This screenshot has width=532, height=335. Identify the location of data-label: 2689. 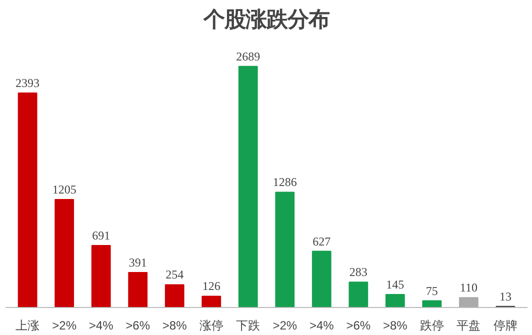
(248, 56).